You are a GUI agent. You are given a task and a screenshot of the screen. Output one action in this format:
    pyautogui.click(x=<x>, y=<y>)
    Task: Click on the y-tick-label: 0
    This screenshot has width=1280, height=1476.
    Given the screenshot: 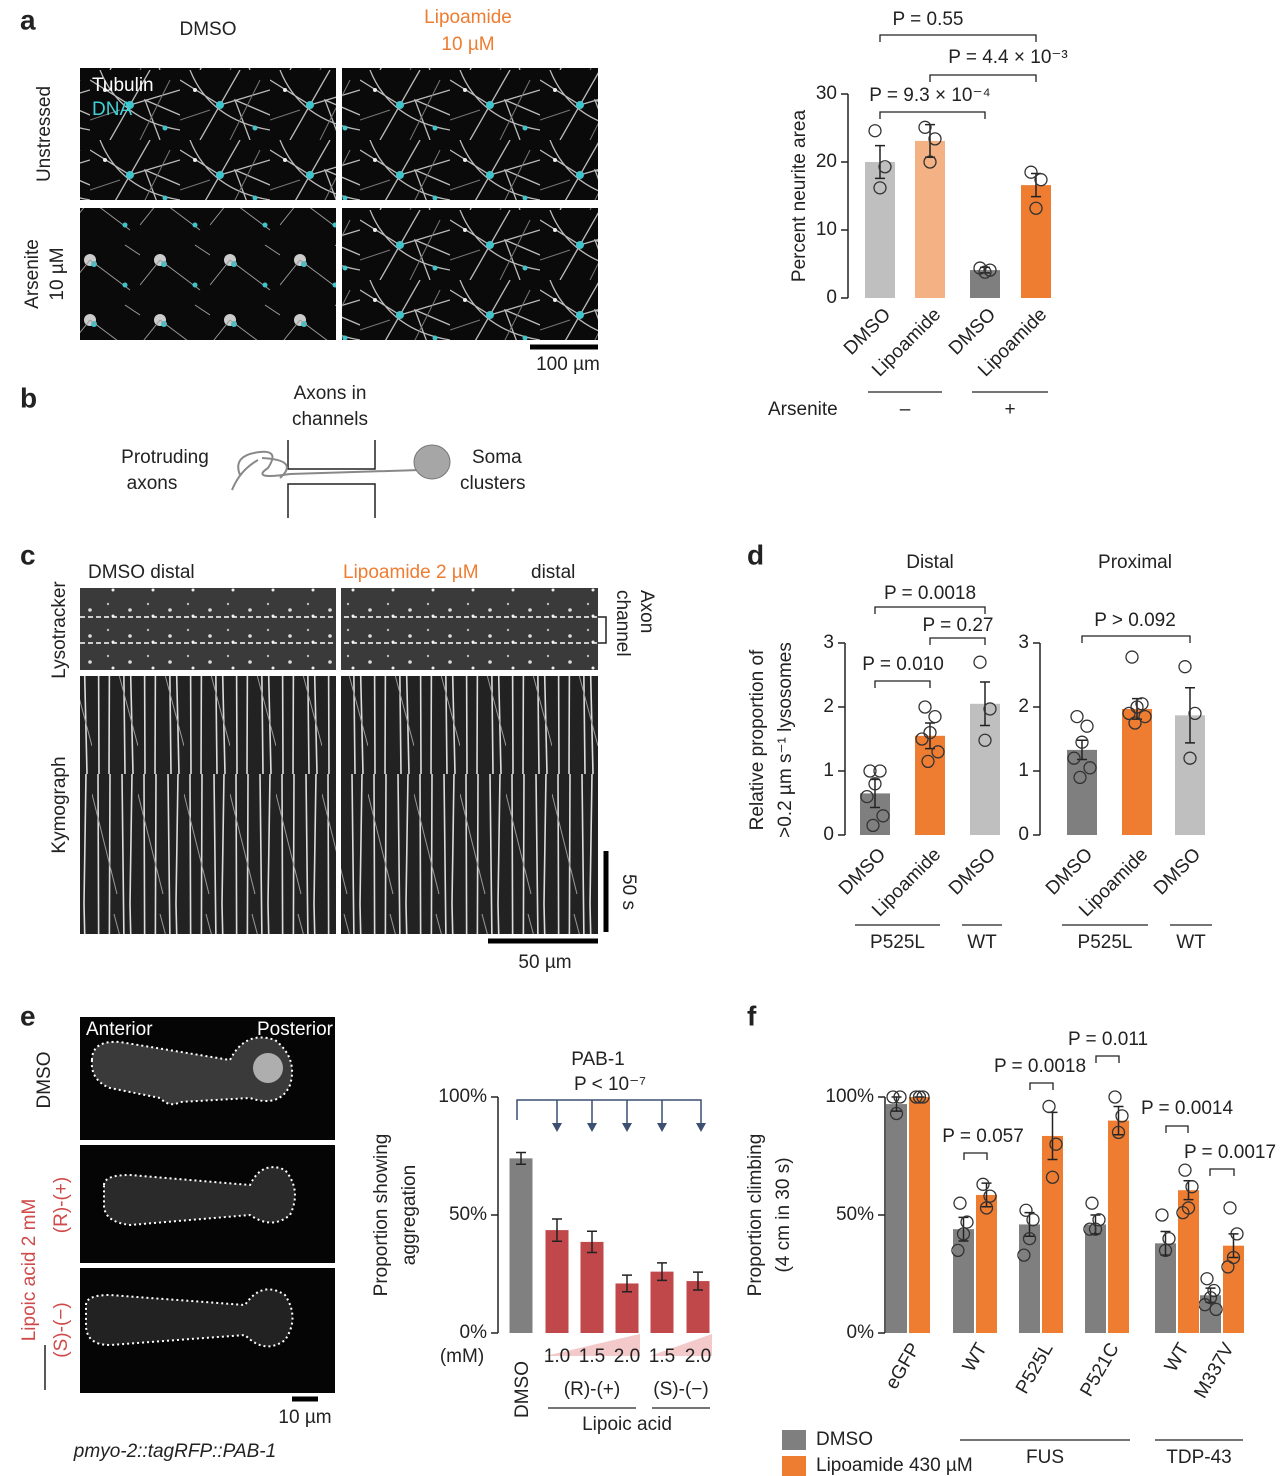 What is the action you would take?
    pyautogui.click(x=831, y=297)
    